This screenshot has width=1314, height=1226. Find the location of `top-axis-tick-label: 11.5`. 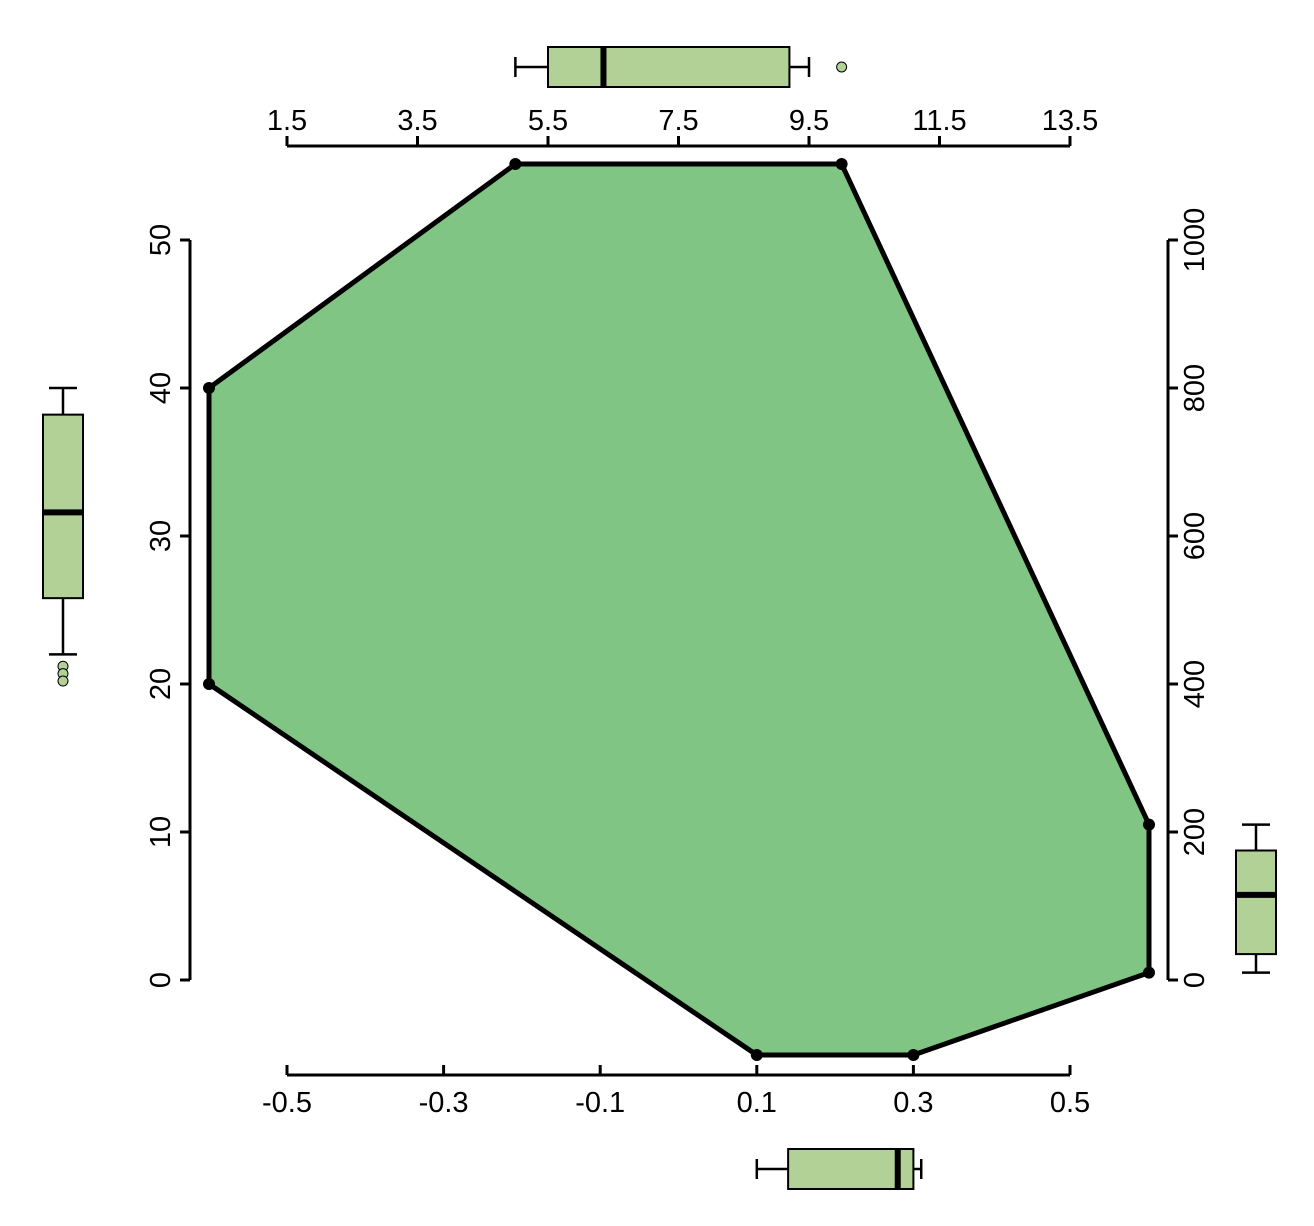

top-axis-tick-label: 11.5 is located at coordinates (939, 121).